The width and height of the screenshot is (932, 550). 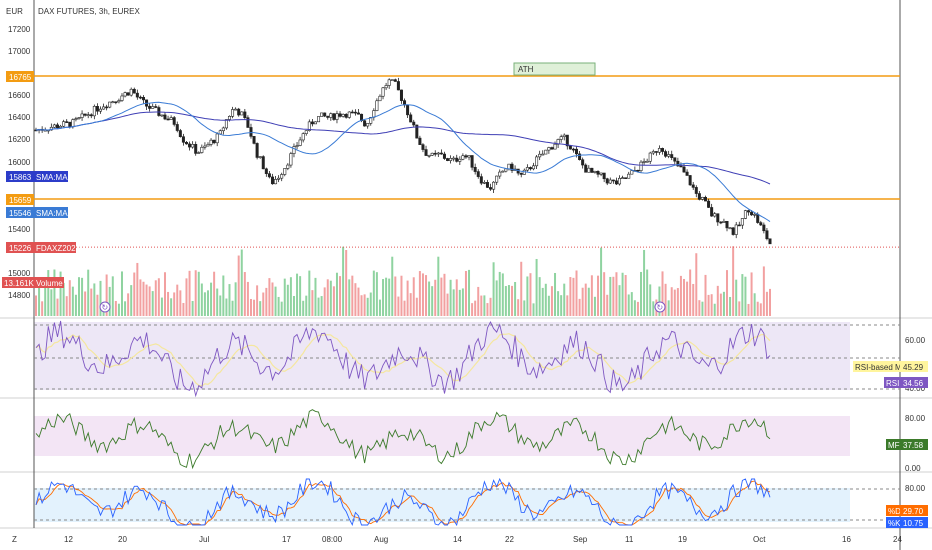 What do you see at coordinates (509, 539) in the screenshot?
I see `x-tick: 22` at bounding box center [509, 539].